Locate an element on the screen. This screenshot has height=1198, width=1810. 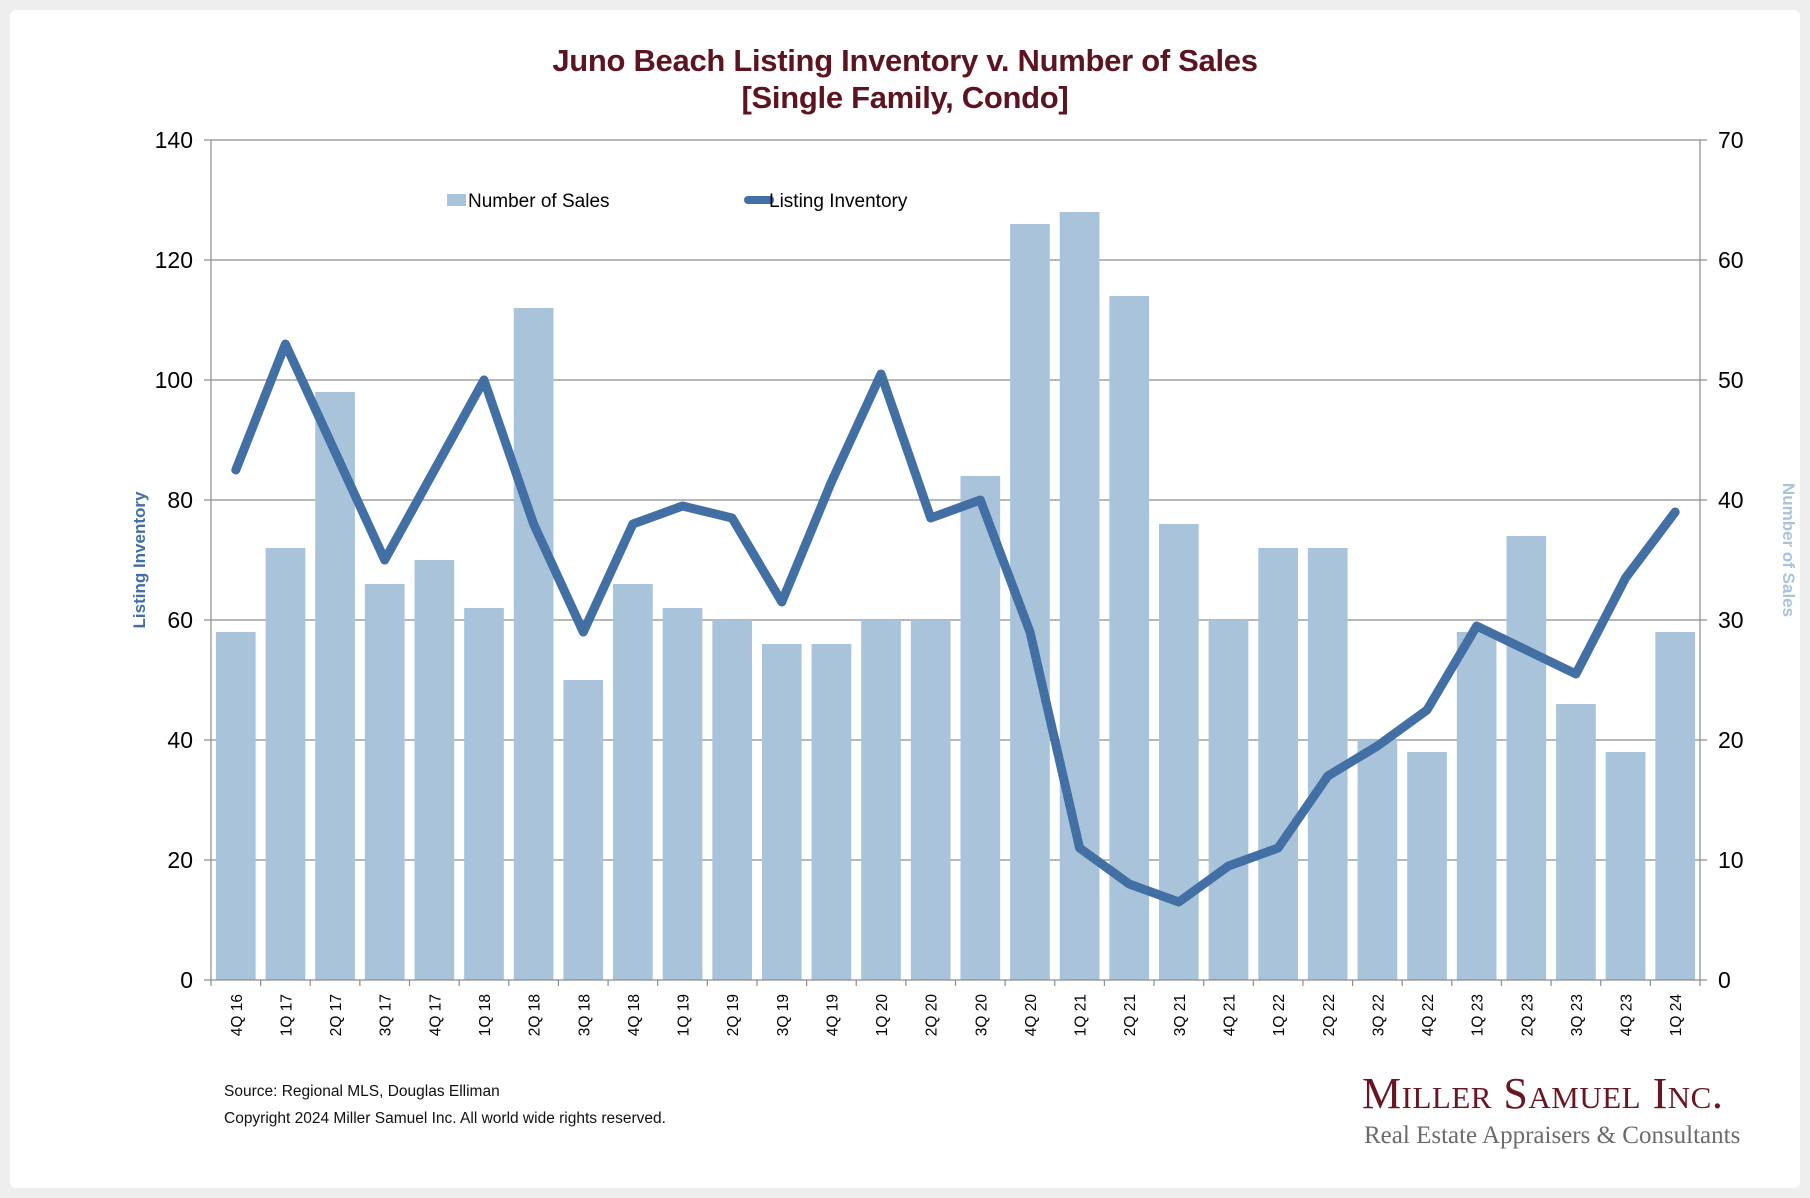
x-tick-label: 4Q 17 is located at coordinates (435, 1015).